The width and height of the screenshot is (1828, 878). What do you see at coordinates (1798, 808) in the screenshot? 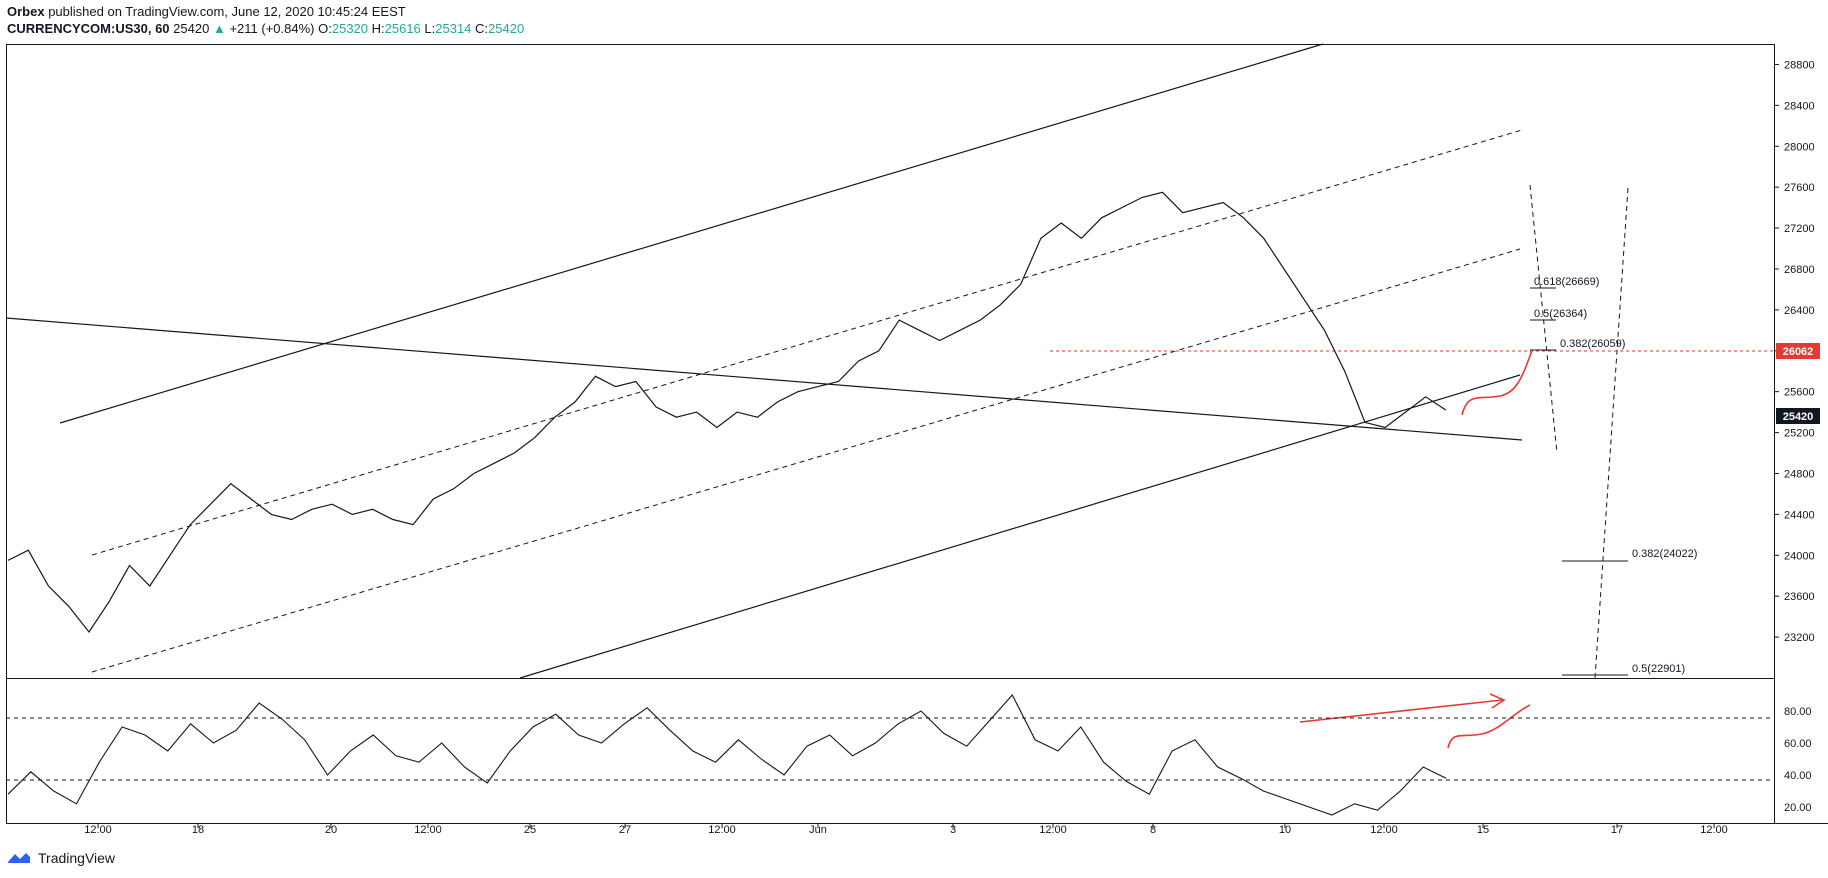
I see `oscillator-tick-label: 20.00` at bounding box center [1798, 808].